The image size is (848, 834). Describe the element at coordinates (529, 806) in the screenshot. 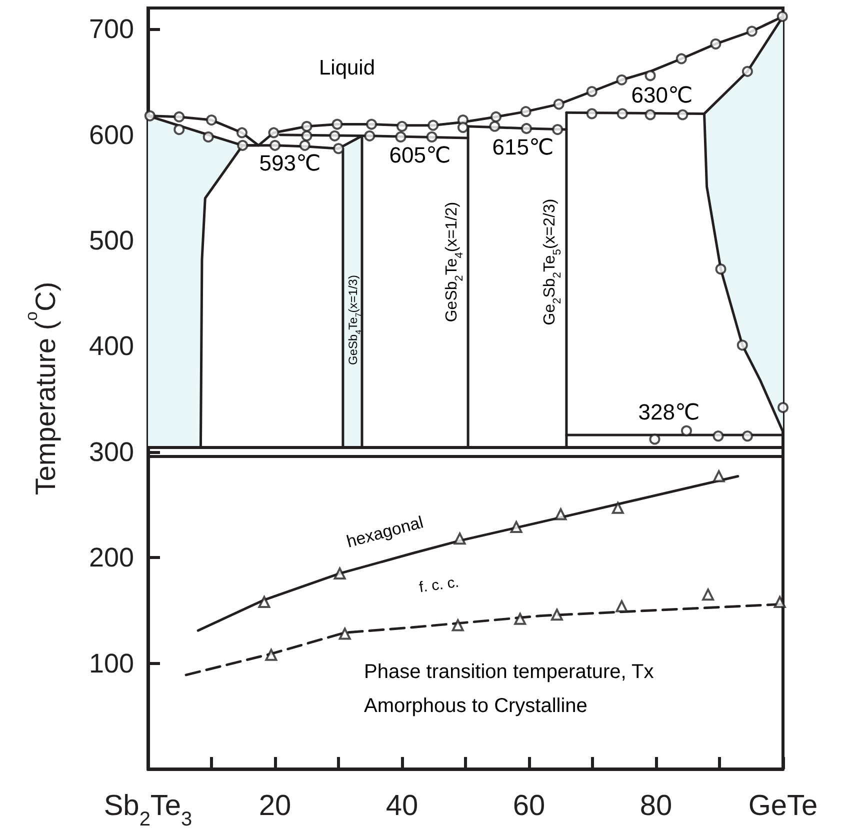

I see `x-tick-label: 60` at that location.